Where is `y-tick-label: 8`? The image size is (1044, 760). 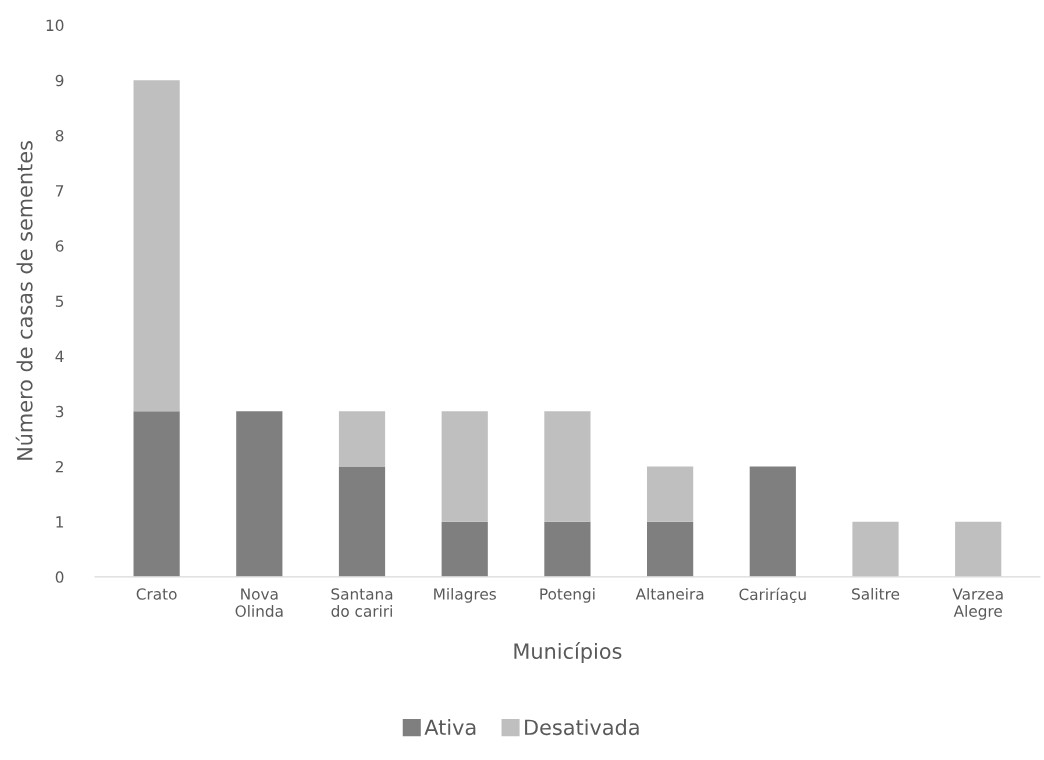
y-tick-label: 8 is located at coordinates (59, 135).